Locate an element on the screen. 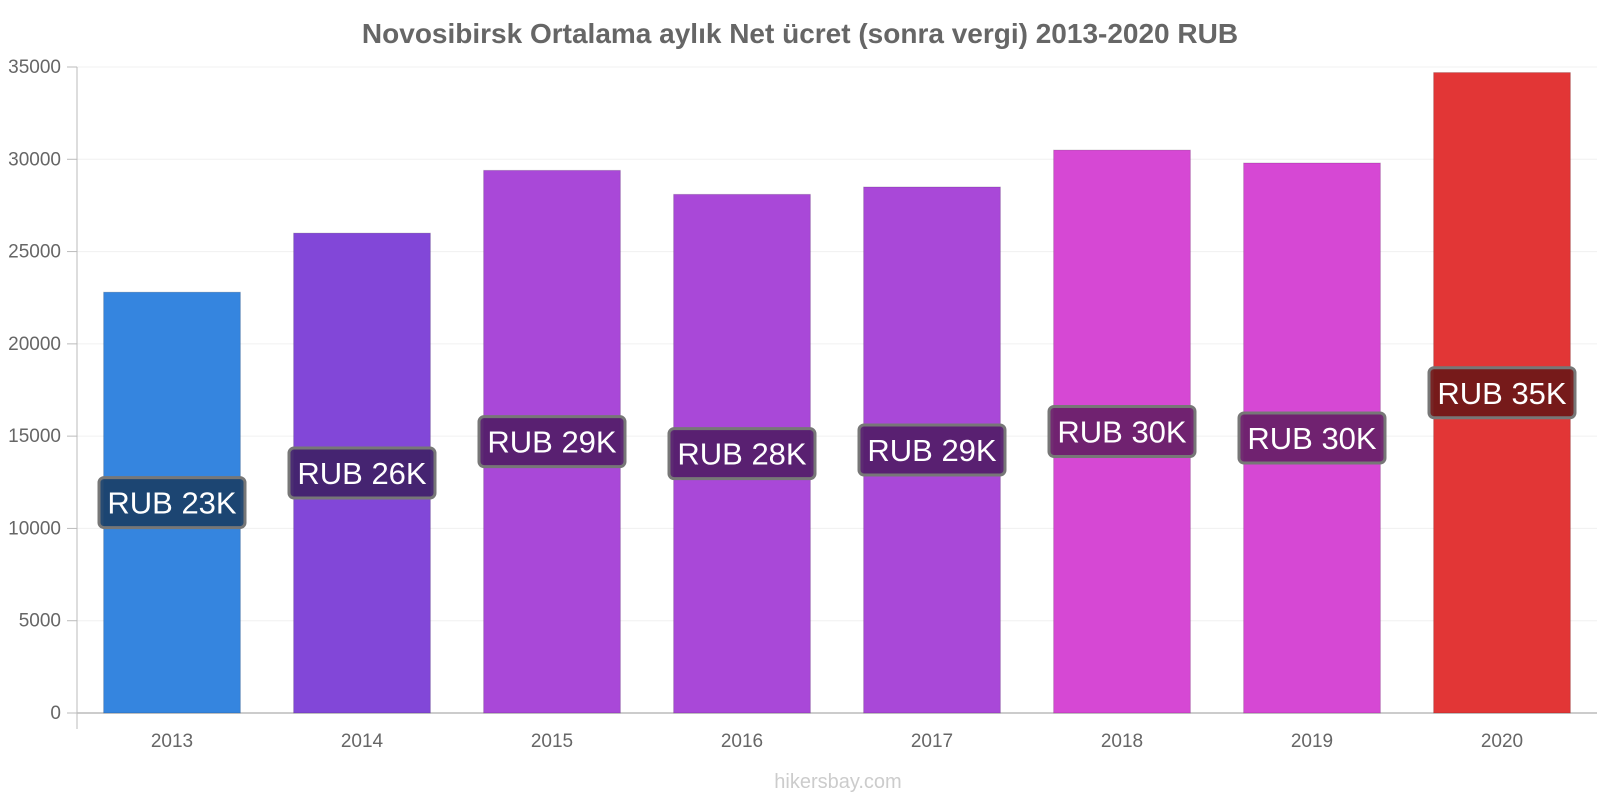 Image resolution: width=1600 pixels, height=800 pixels. y-tick-label: 30000 is located at coordinates (34, 159).